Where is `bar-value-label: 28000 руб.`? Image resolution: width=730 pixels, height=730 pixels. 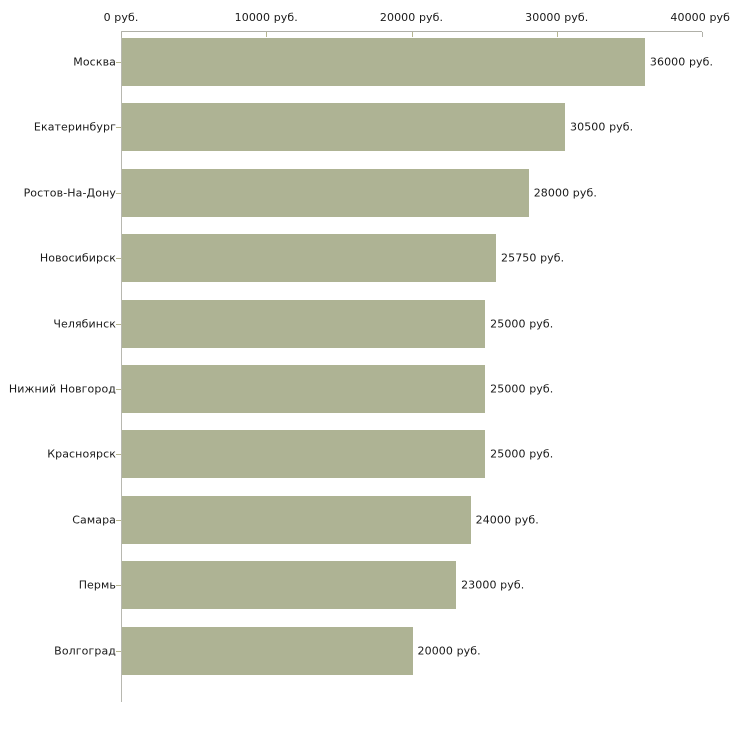
bar-value-label: 28000 руб. is located at coordinates (565, 193).